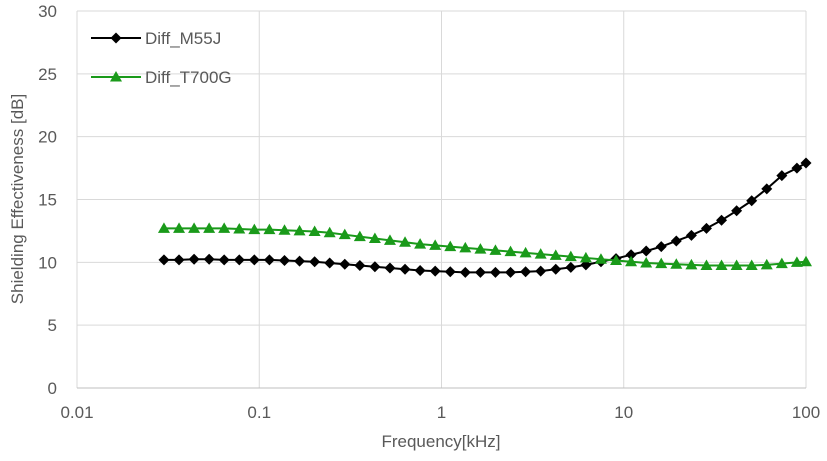  What do you see at coordinates (17, 199) in the screenshot?
I see `y-axis-label: Shielding Effectiveness [dB]` at bounding box center [17, 199].